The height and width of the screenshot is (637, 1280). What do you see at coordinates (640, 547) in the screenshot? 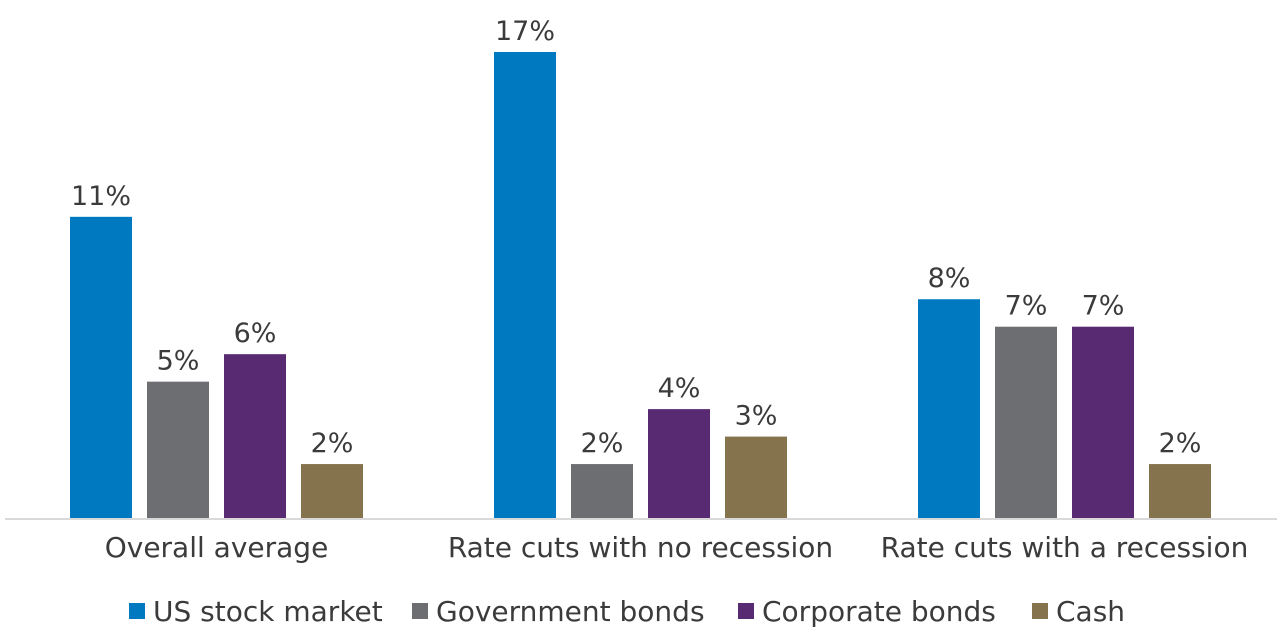
I see `category-label: Rate cuts with no recession` at bounding box center [640, 547].